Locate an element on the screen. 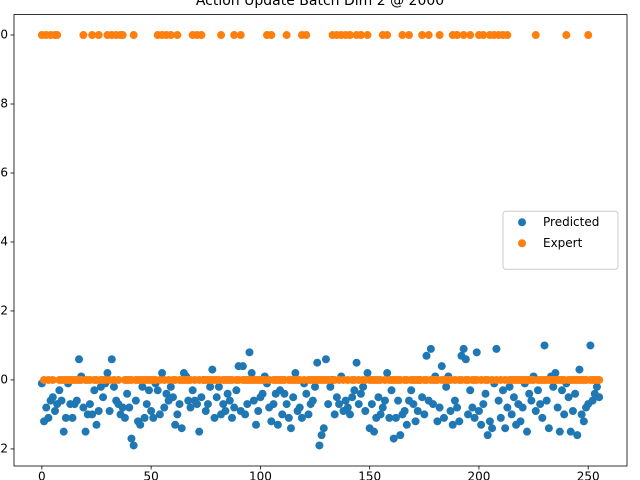  x-tick-label: 0 is located at coordinates (42, 475).